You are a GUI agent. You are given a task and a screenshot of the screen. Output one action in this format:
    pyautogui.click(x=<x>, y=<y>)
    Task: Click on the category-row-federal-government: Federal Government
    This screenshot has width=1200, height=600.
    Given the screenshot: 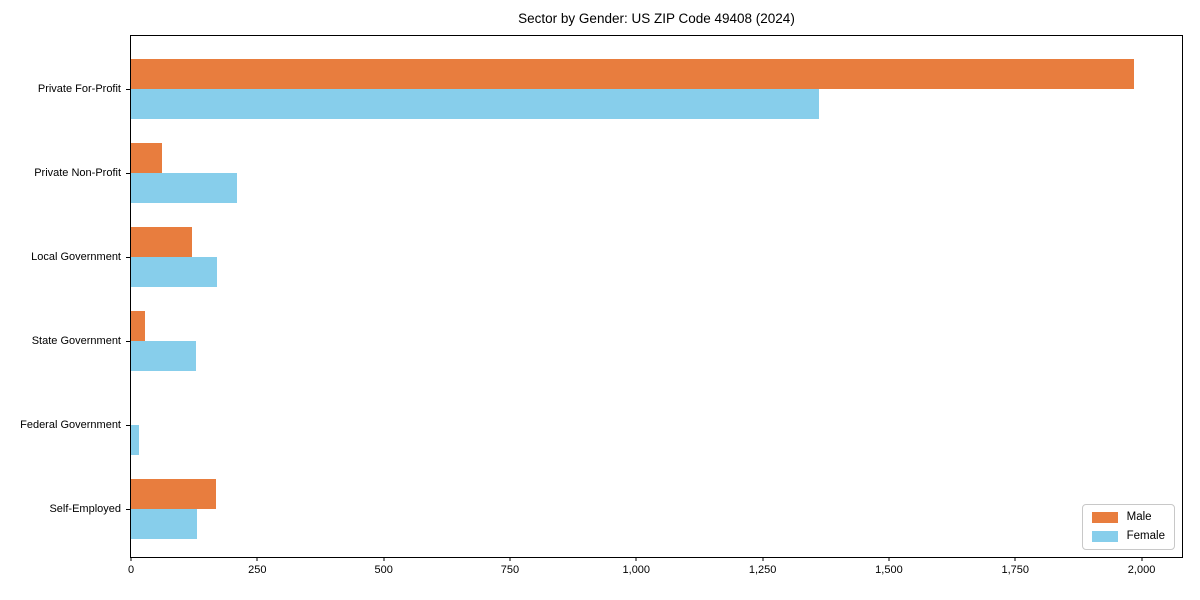 What is the action you would take?
    pyautogui.click(x=601, y=425)
    